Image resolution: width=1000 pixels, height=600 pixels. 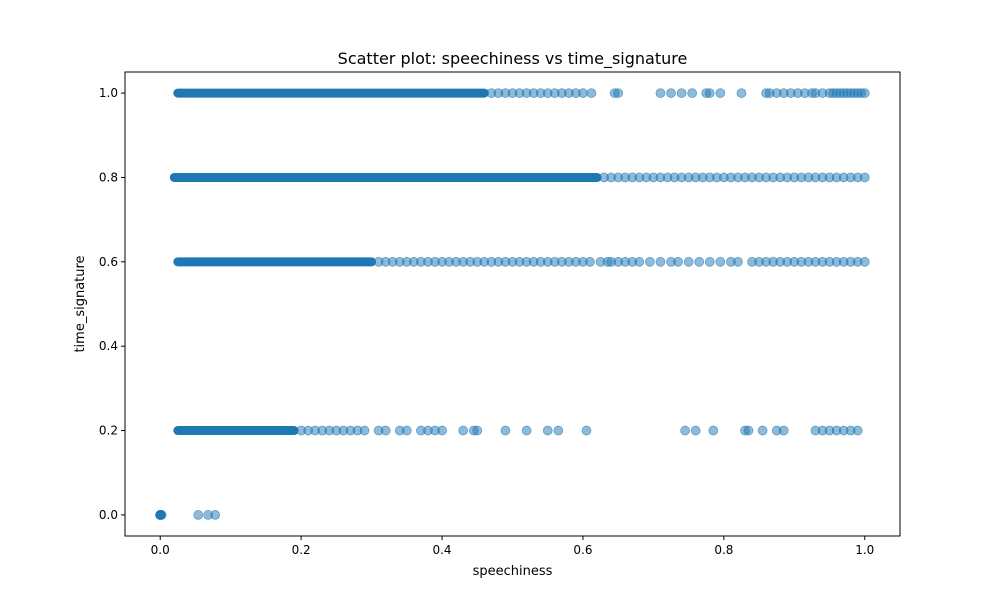 I want to click on y-tick-label: 0.8, so click(x=108, y=177).